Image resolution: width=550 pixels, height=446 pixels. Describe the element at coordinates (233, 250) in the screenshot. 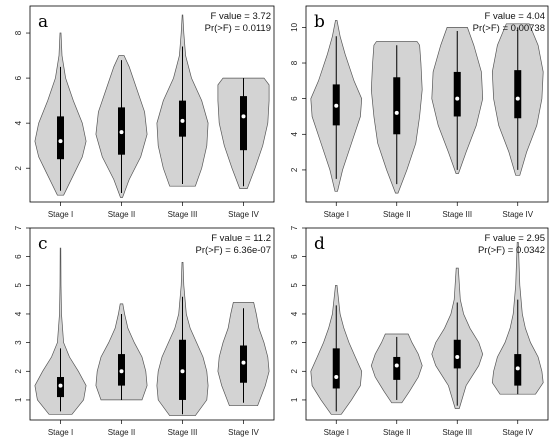

I see `p-value-label: Pr(>F) = 6.36e-07` at that location.